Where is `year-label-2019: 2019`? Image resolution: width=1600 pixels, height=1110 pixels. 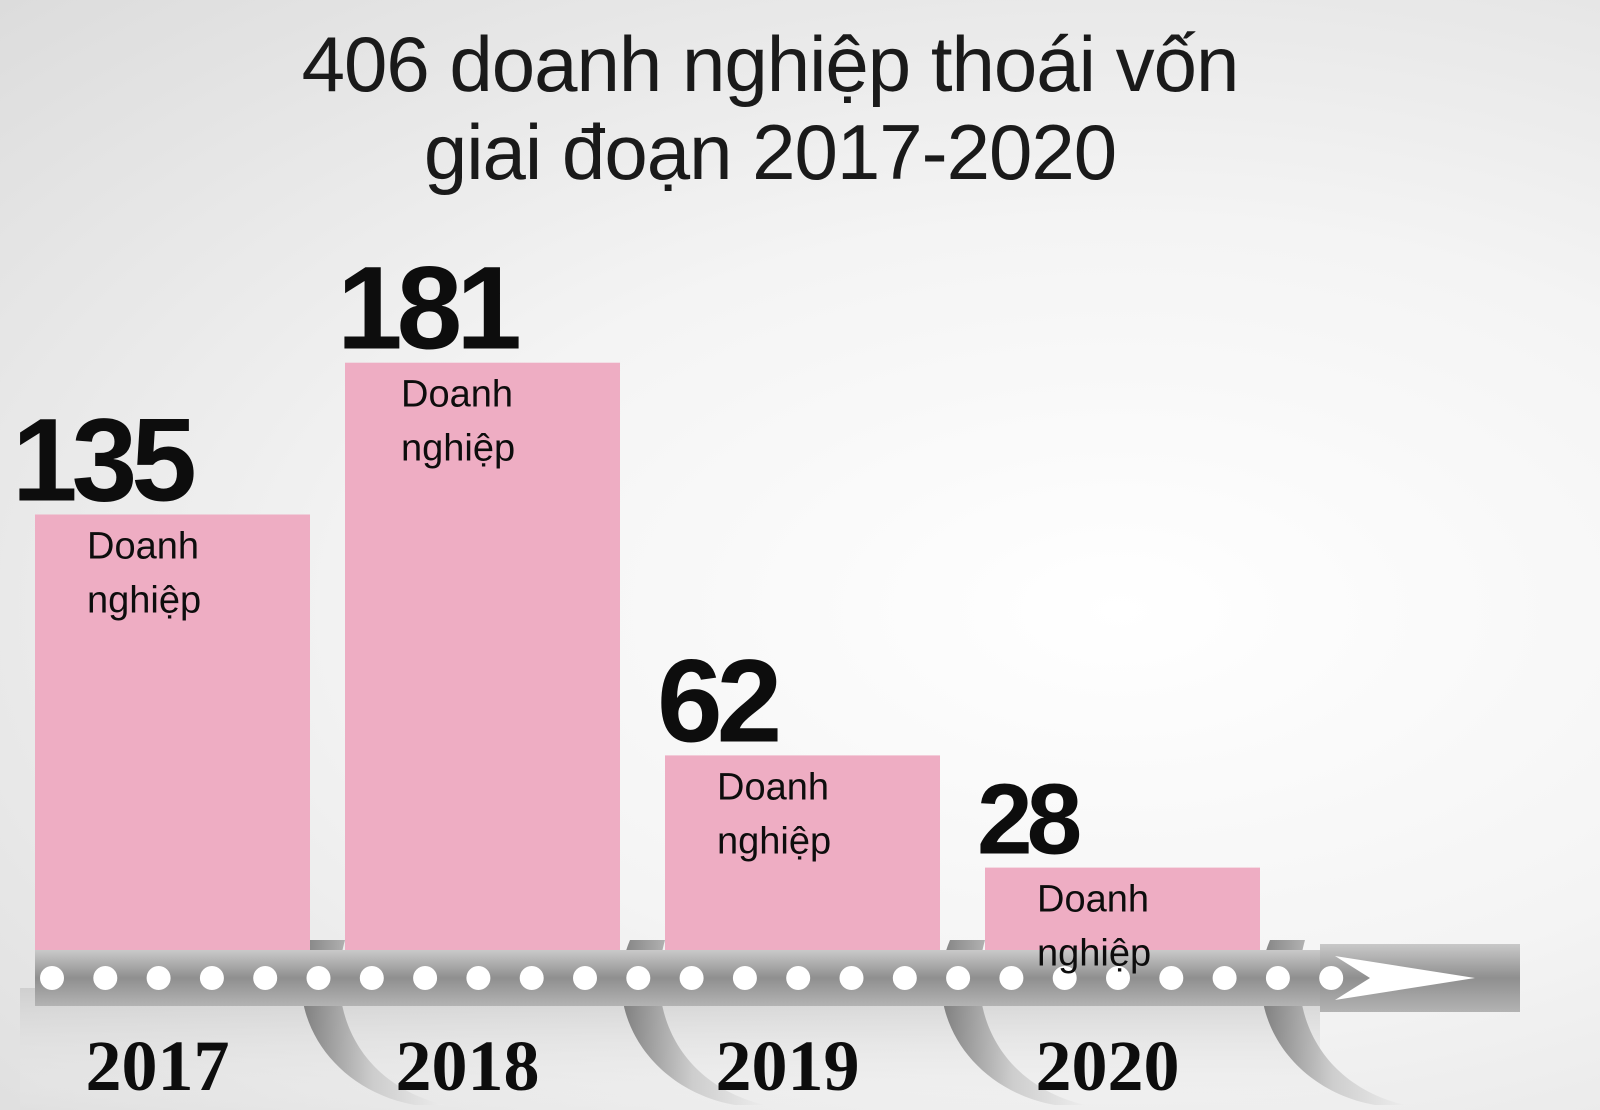
year-label-2019: 2019 is located at coordinates (788, 1066).